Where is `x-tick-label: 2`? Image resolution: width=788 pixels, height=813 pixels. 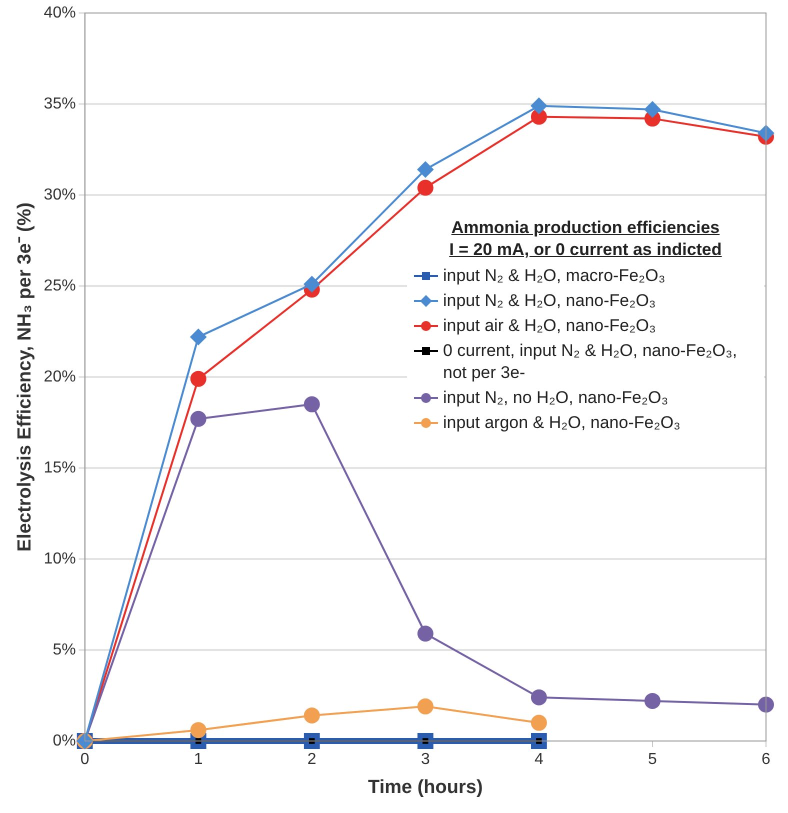
x-tick-label: 2 is located at coordinates (311, 759).